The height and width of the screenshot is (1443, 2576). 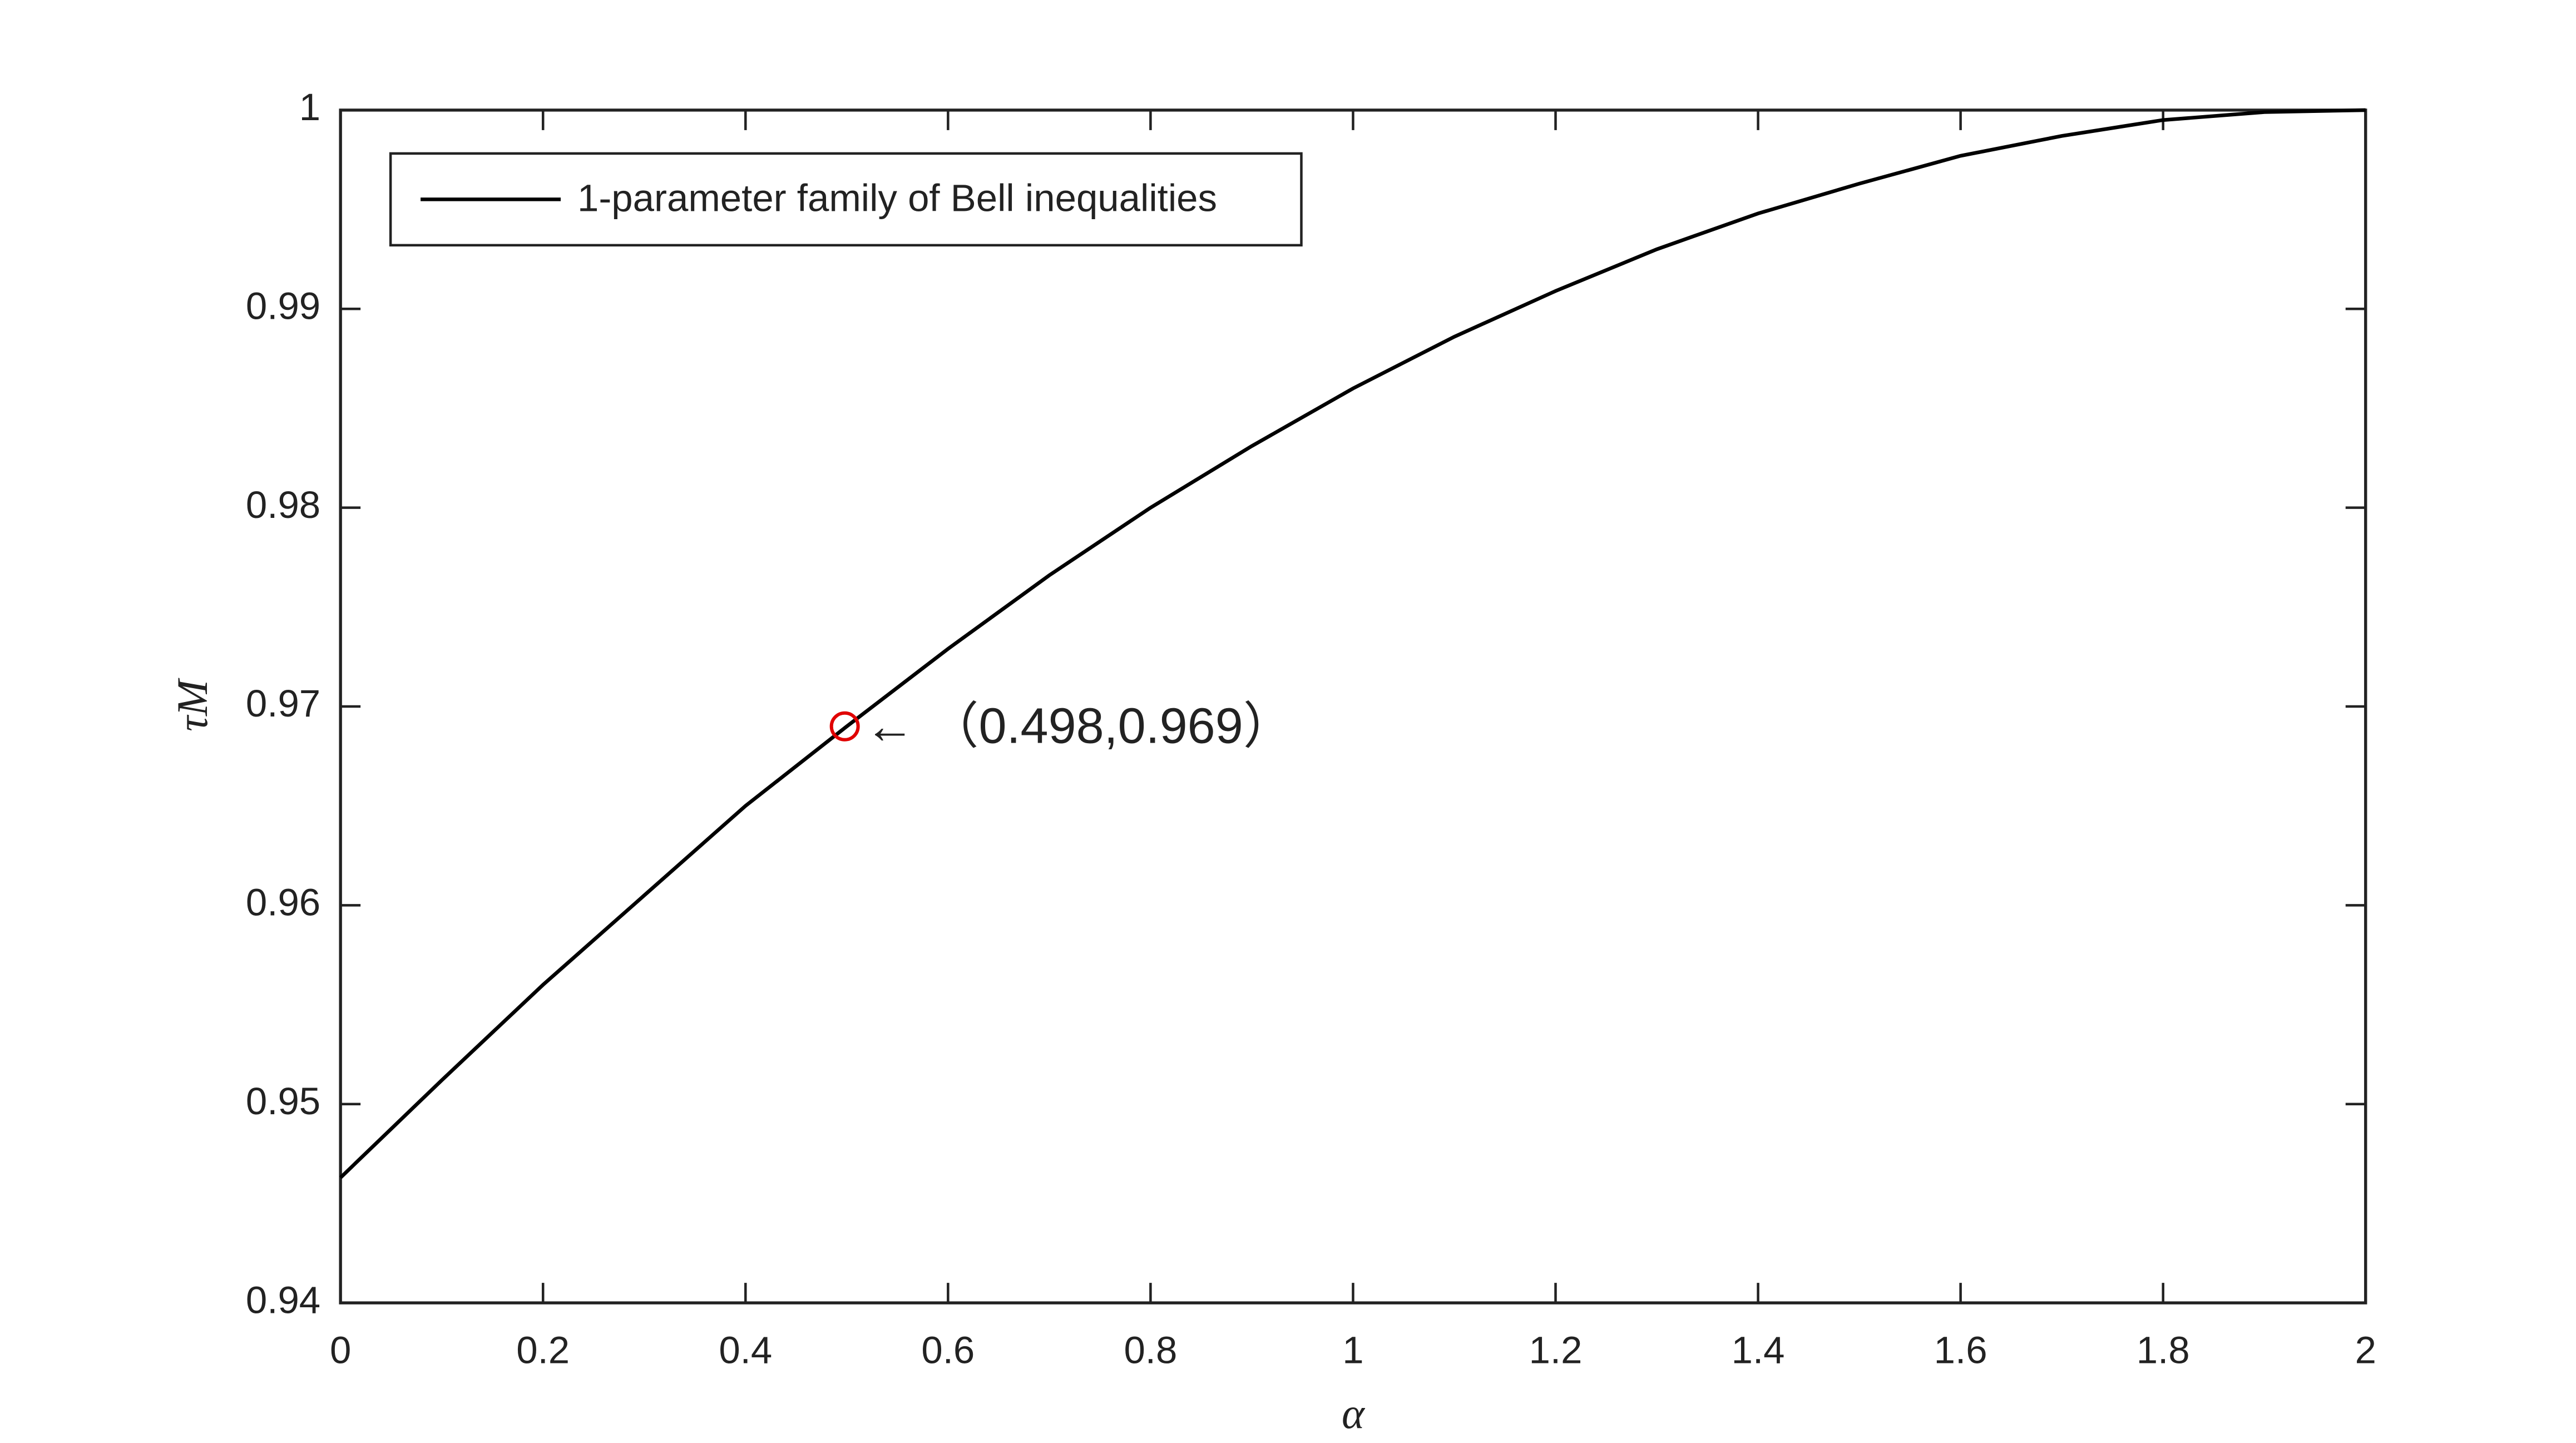 What do you see at coordinates (283, 902) in the screenshot?
I see `y-tick-label: 0.96` at bounding box center [283, 902].